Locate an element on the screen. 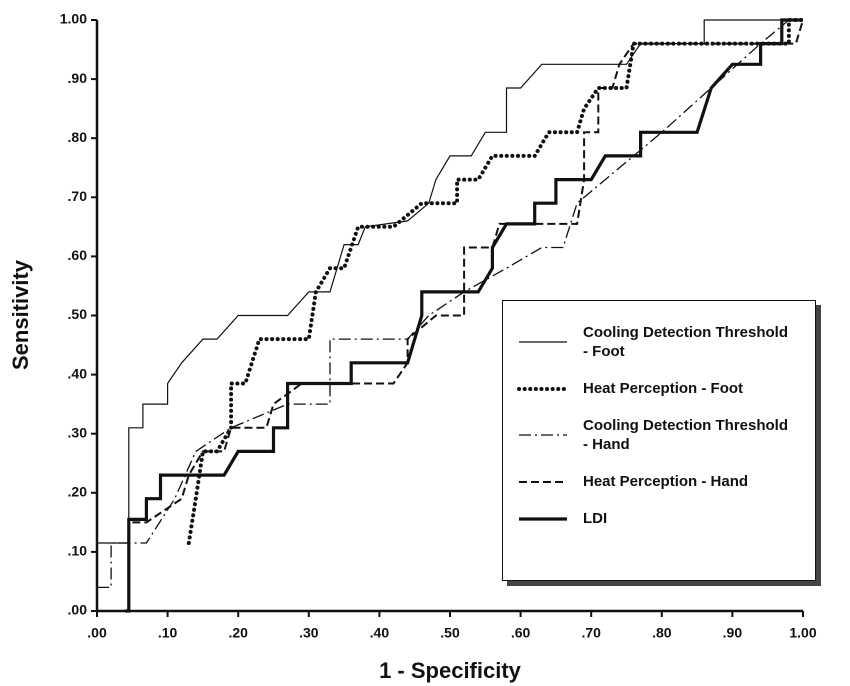 This screenshot has width=850, height=686. y-tick-label: .70 is located at coordinates (78, 196).